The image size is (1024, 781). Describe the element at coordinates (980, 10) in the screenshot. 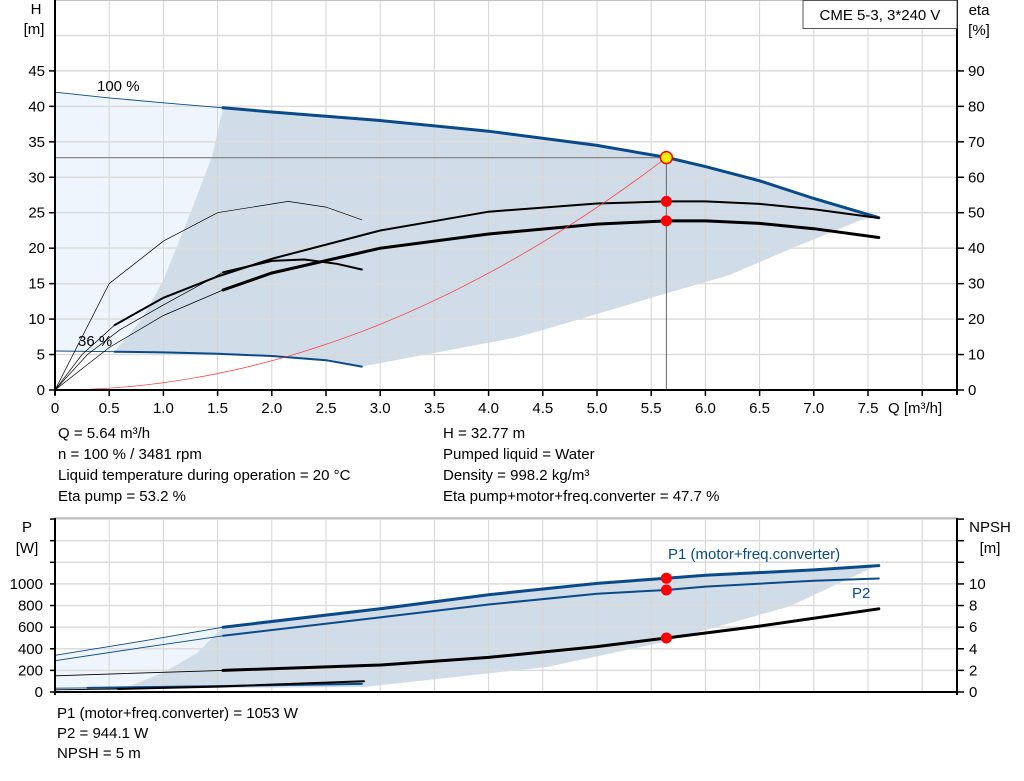

I see `top-y2-label-1: eta` at that location.